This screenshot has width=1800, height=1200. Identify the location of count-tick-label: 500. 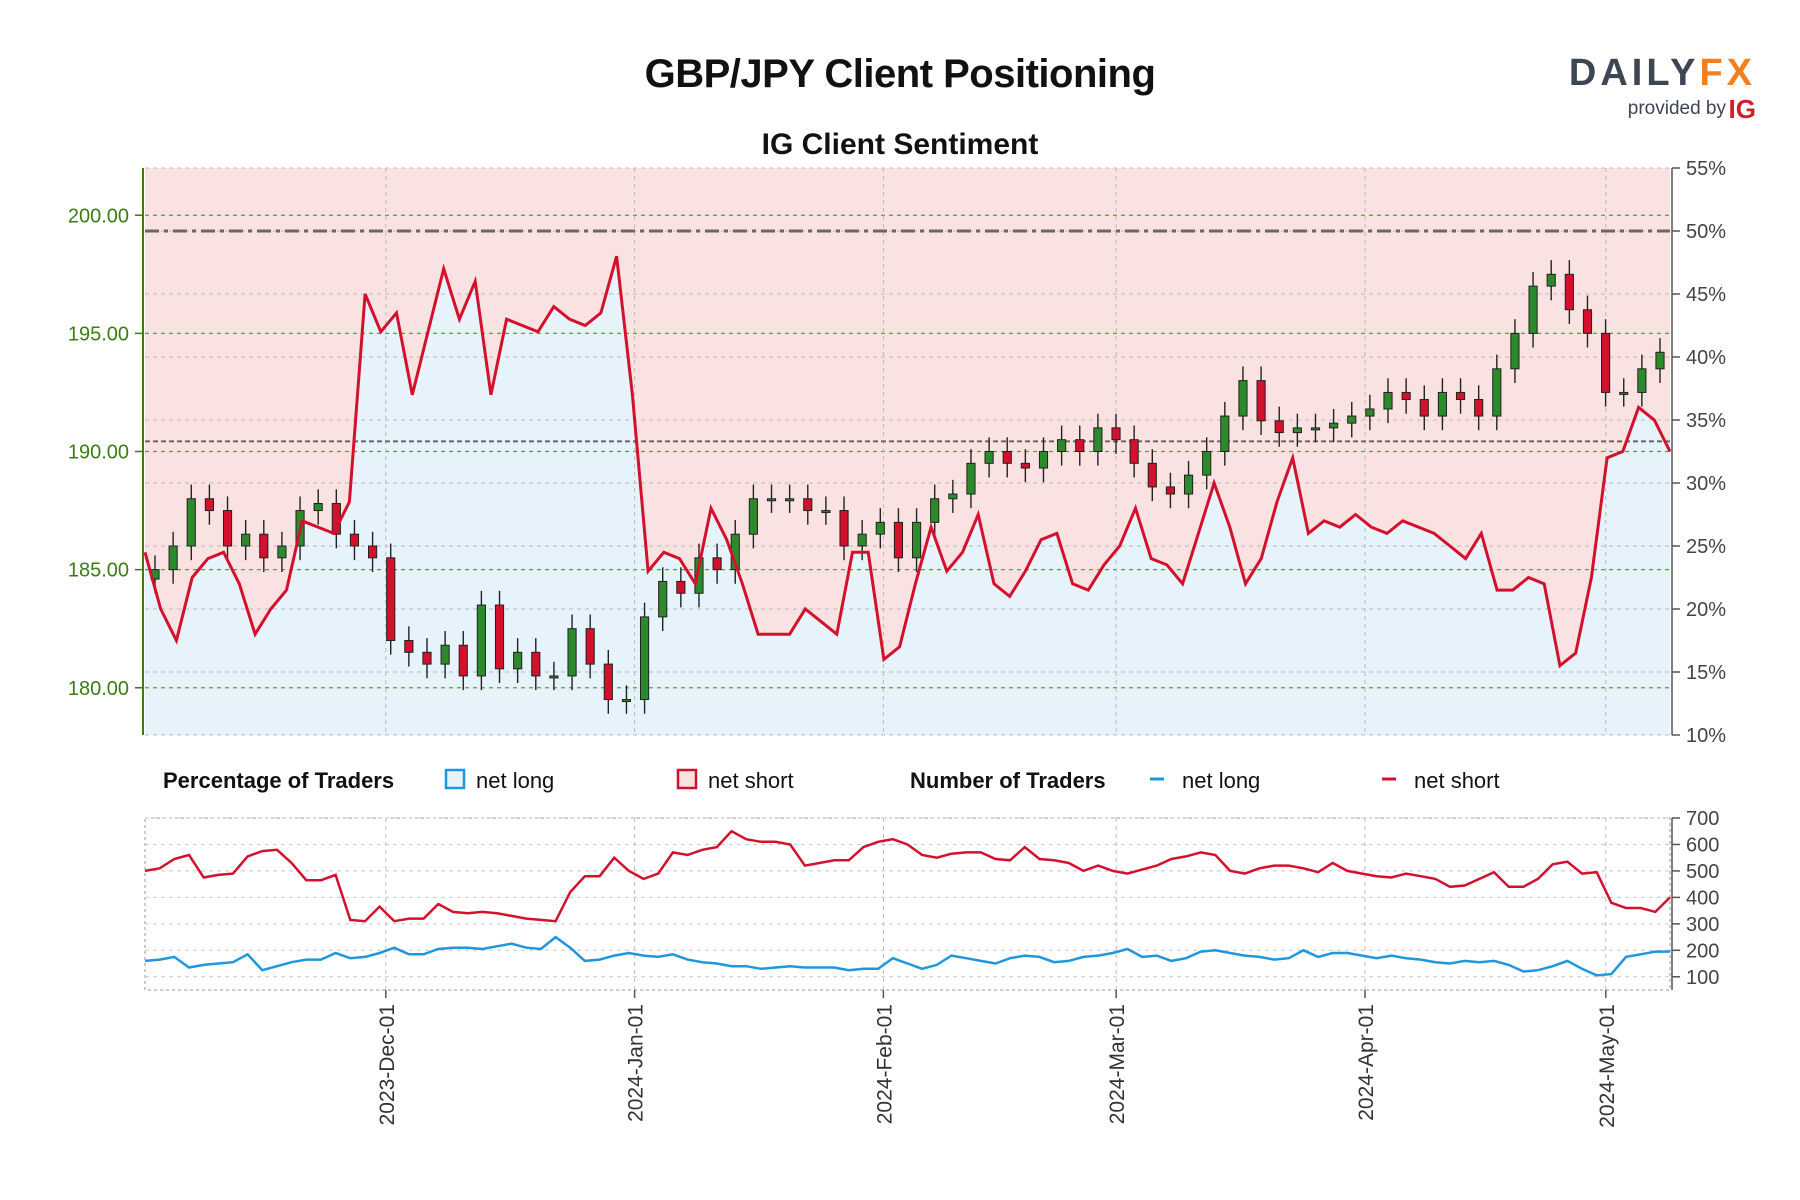
(1702, 872).